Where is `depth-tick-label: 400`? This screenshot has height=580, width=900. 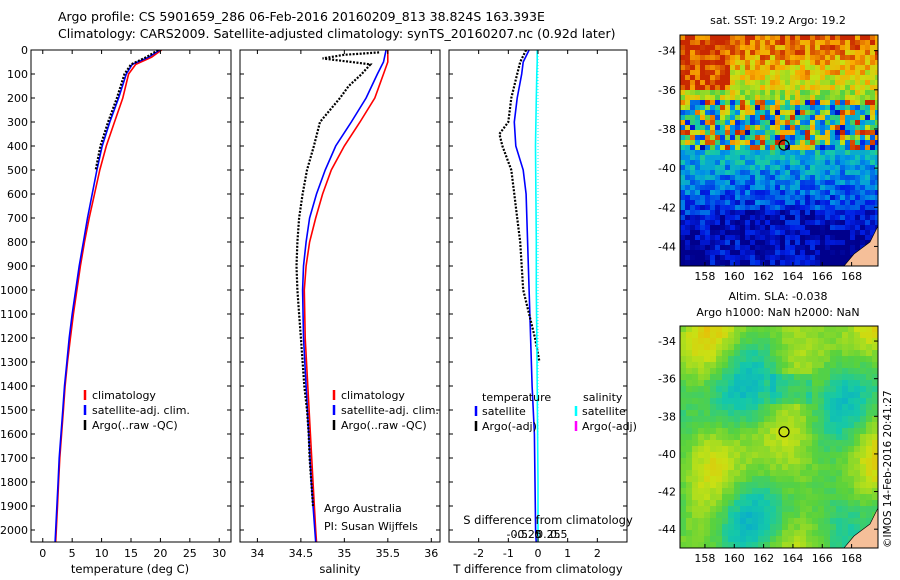
depth-tick-label: 400 is located at coordinates (17, 146).